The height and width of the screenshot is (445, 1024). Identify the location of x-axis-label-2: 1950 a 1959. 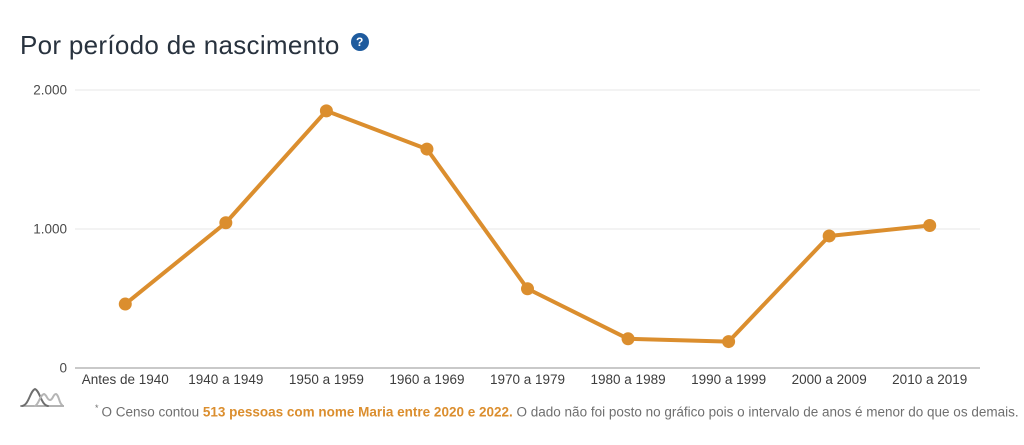
(326, 379).